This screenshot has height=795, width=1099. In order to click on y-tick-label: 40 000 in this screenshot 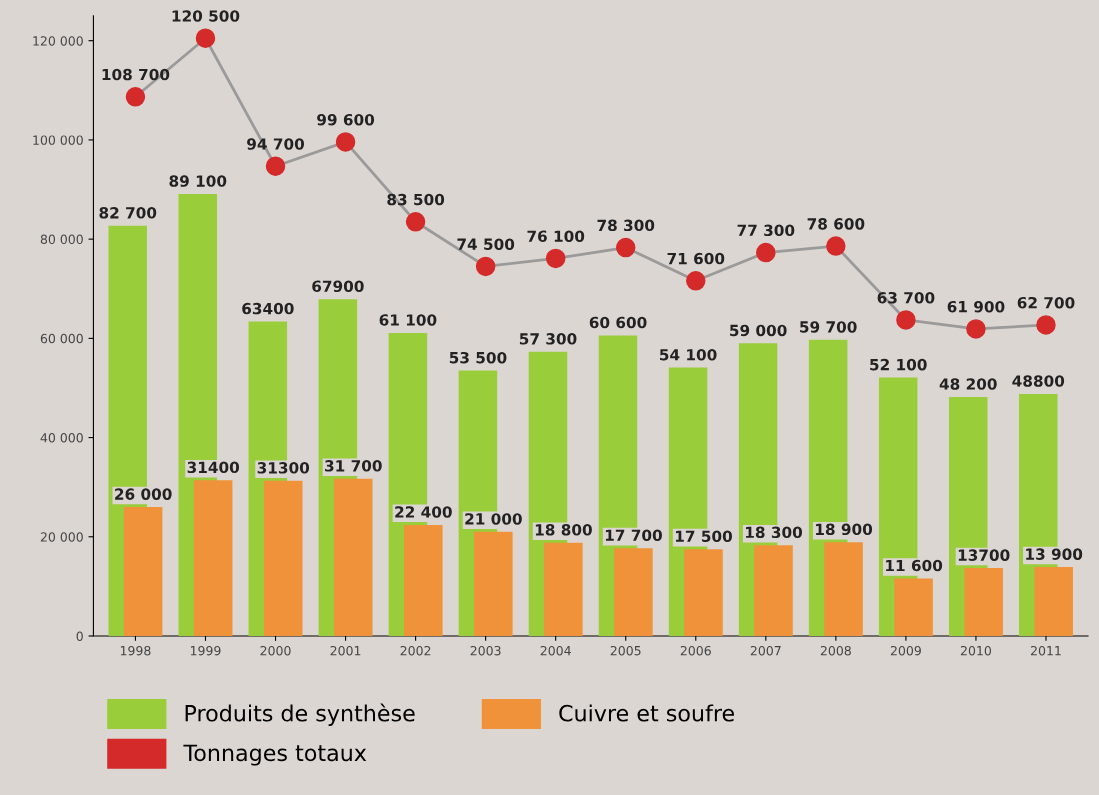, I will do `click(61, 438)`.